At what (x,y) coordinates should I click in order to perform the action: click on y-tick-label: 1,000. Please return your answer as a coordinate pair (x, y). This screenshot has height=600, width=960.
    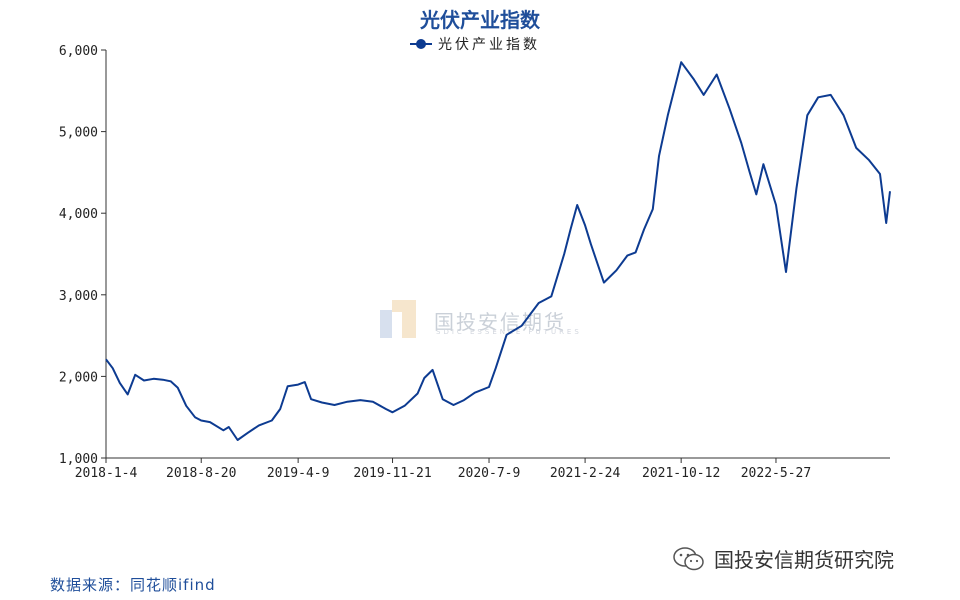
    Looking at the image, I should click on (78, 459).